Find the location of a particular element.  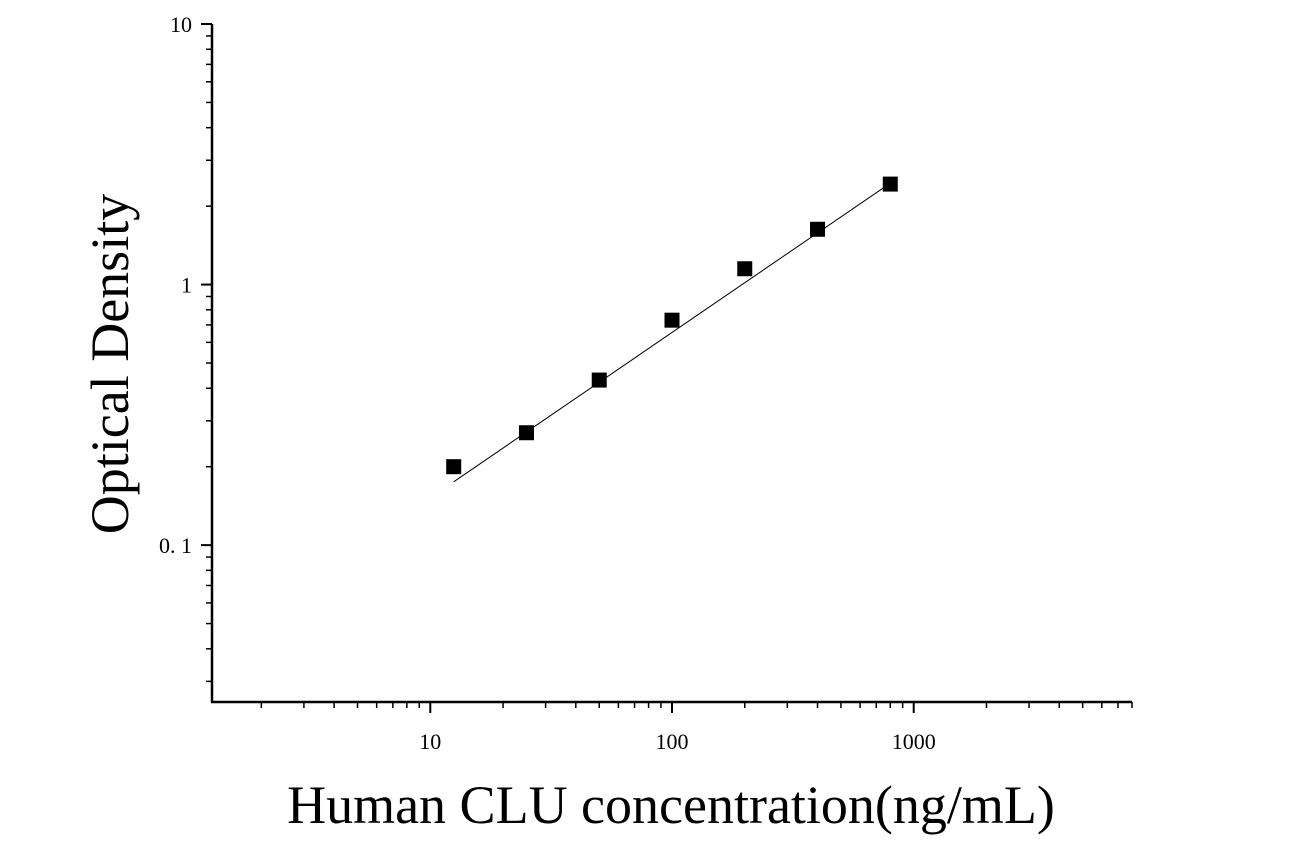

y-tick-label: 0. 1 is located at coordinates (175, 545).